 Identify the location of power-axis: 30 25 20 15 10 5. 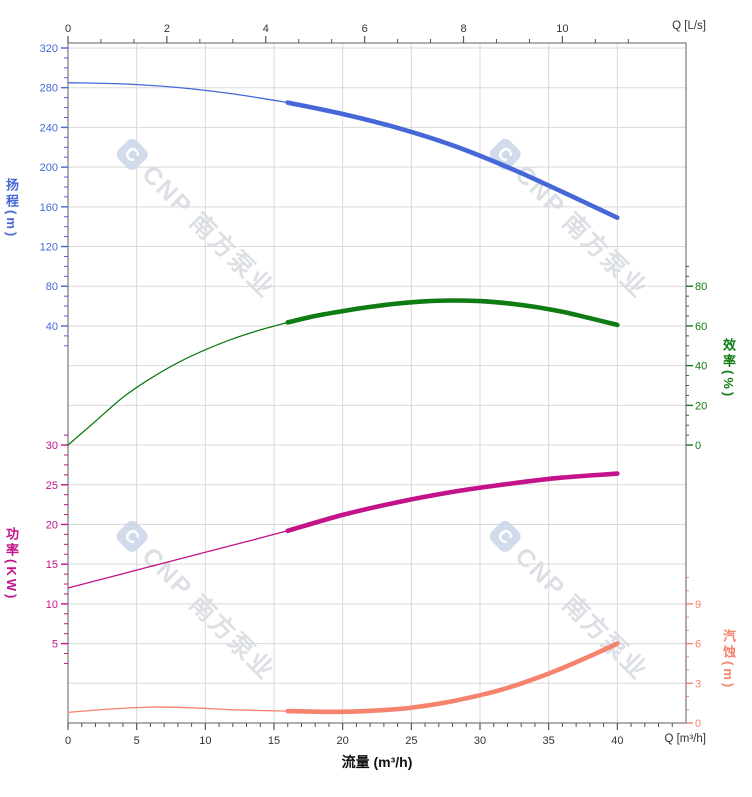
(57, 549).